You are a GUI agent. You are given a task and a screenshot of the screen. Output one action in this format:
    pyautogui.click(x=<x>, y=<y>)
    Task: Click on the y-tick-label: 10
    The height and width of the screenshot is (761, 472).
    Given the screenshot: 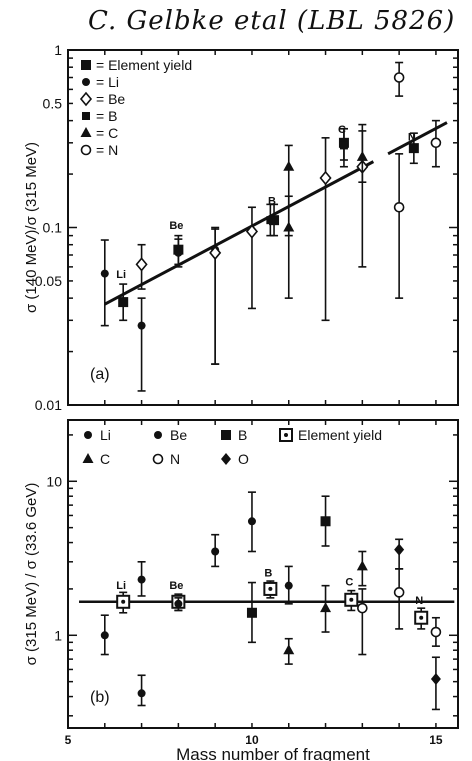 What is the action you would take?
    pyautogui.click(x=54, y=481)
    